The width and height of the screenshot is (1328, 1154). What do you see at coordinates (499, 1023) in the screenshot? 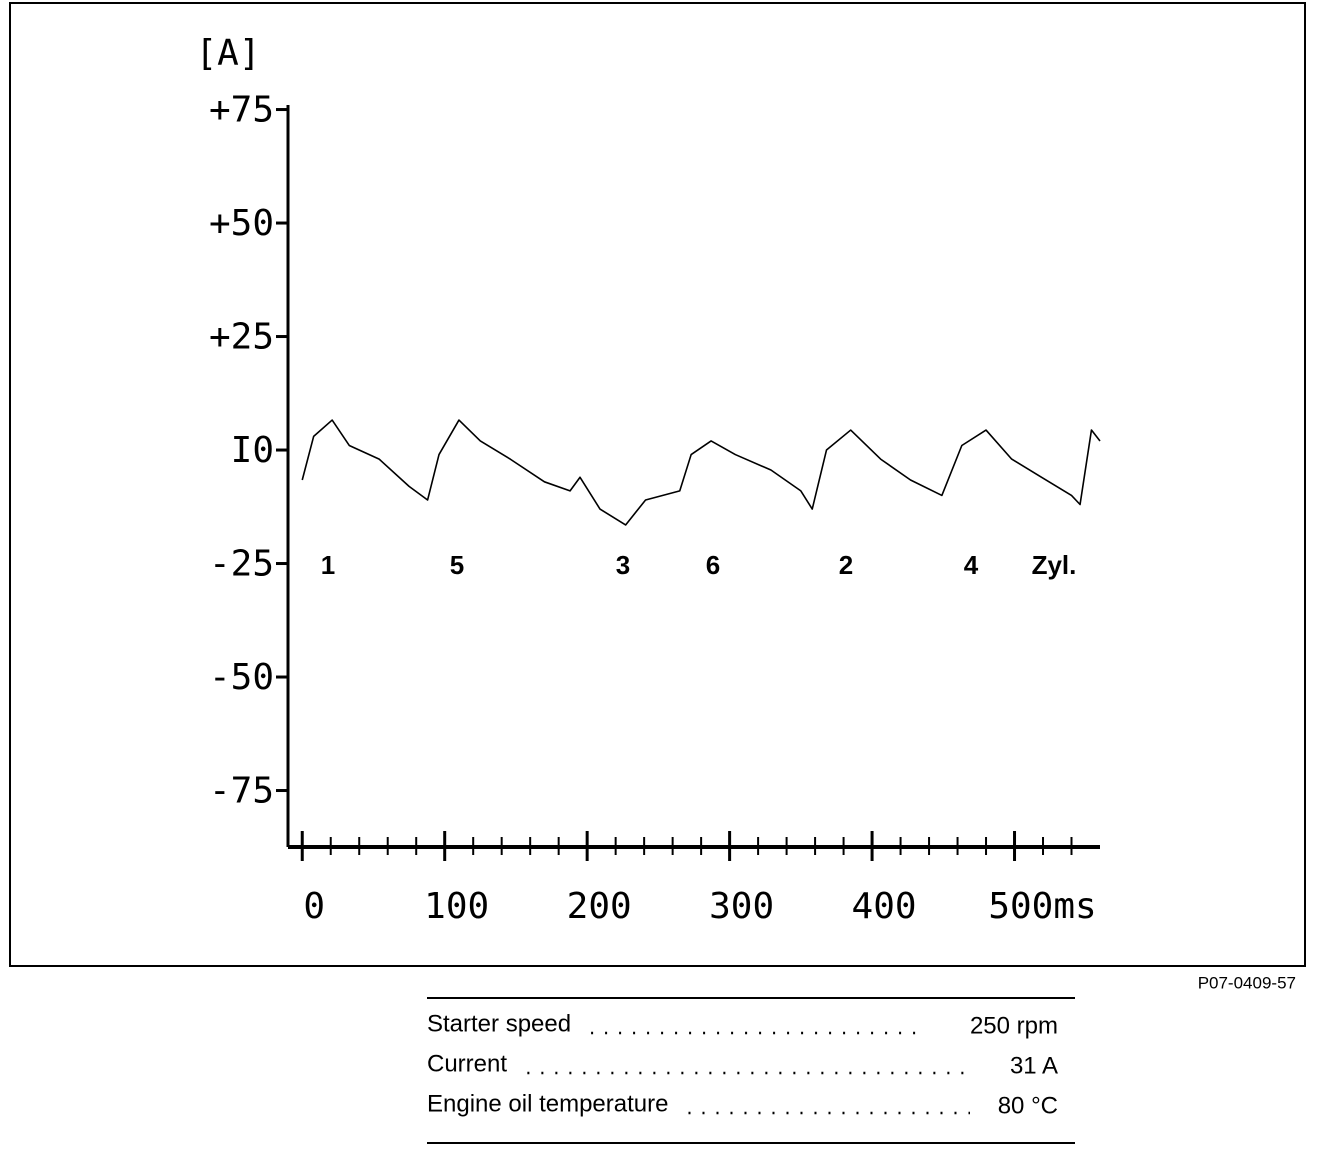
I see `table-label: Starter speed` at bounding box center [499, 1023].